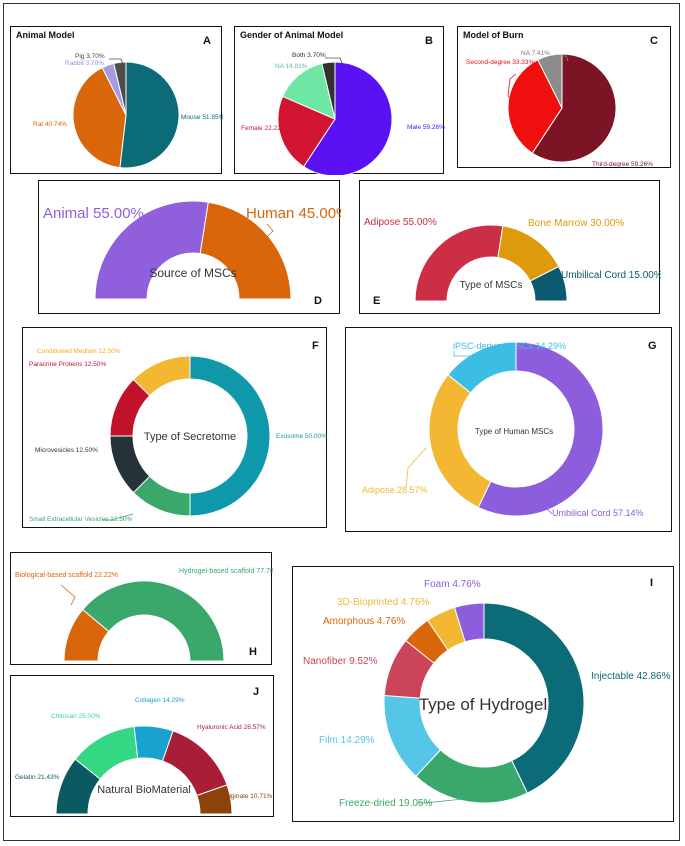 The height and width of the screenshot is (846, 685). Describe the element at coordinates (160, 700) in the screenshot. I see `label-collagen: Collagen 14.29%` at that location.